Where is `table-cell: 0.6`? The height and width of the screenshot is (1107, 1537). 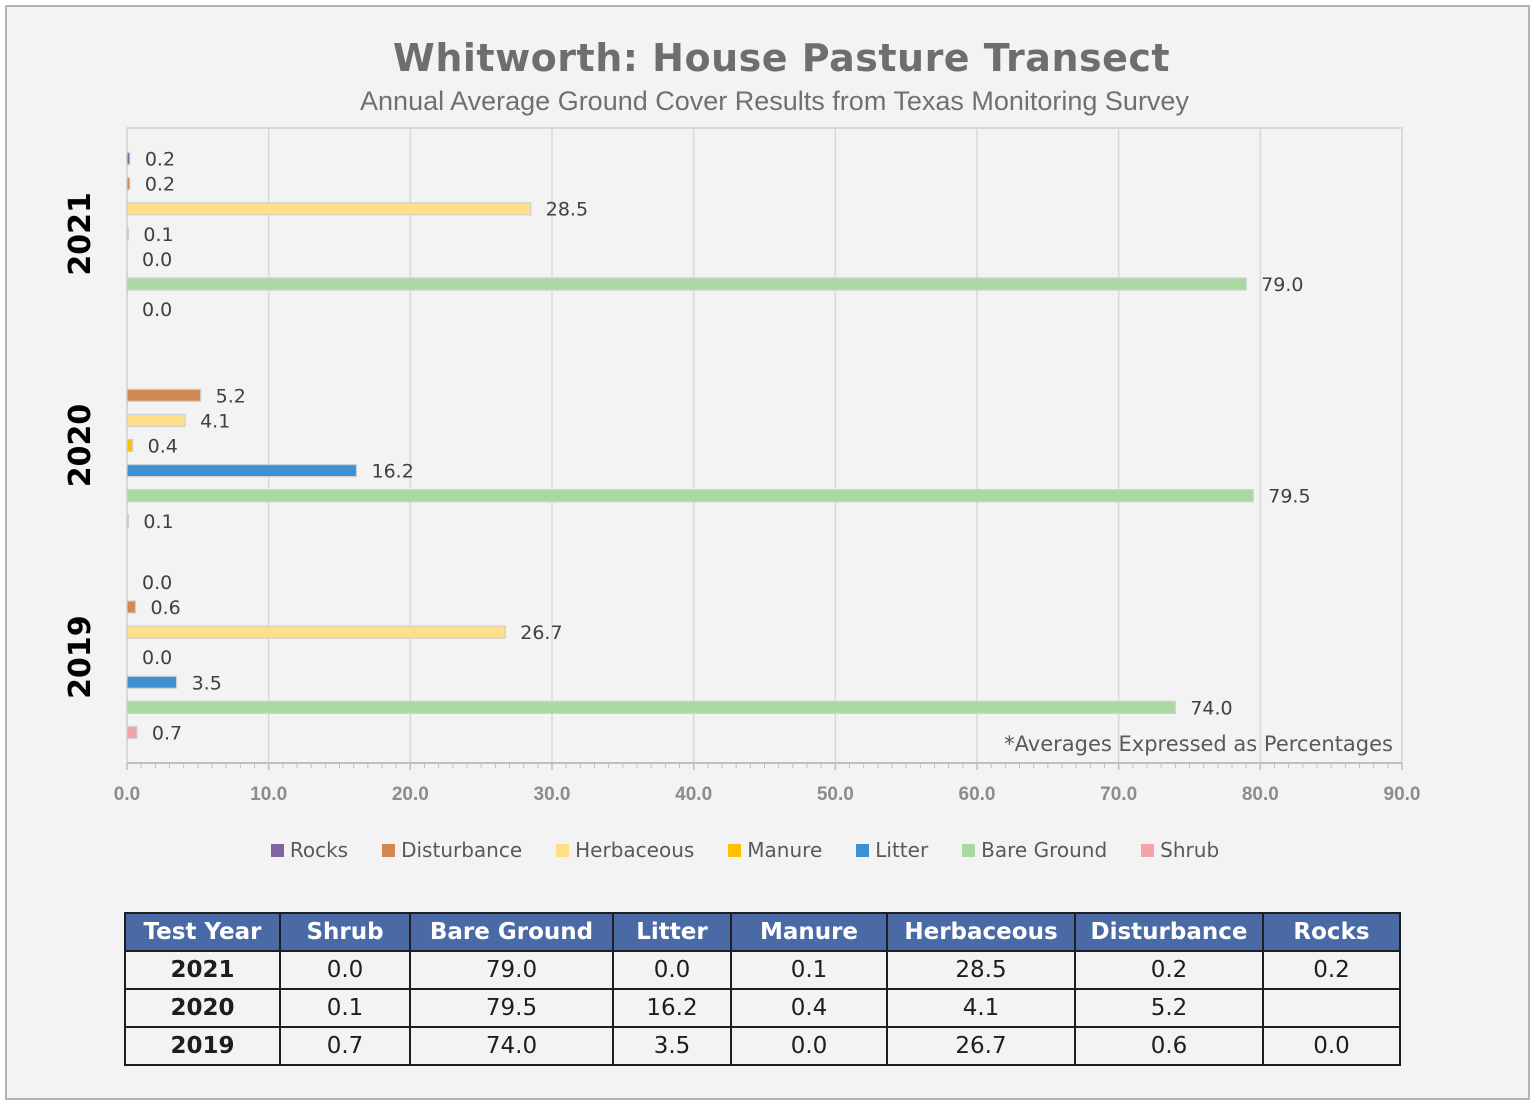
table-cell: 0.6 is located at coordinates (1169, 1046).